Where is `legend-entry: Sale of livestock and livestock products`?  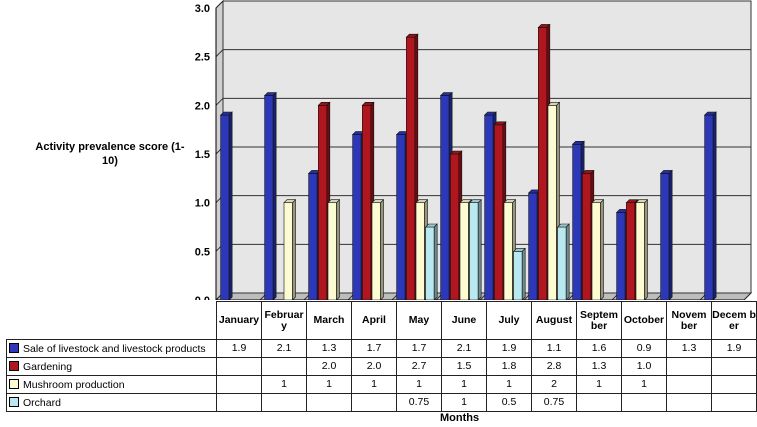 legend-entry: Sale of livestock and livestock products is located at coordinates (111, 348).